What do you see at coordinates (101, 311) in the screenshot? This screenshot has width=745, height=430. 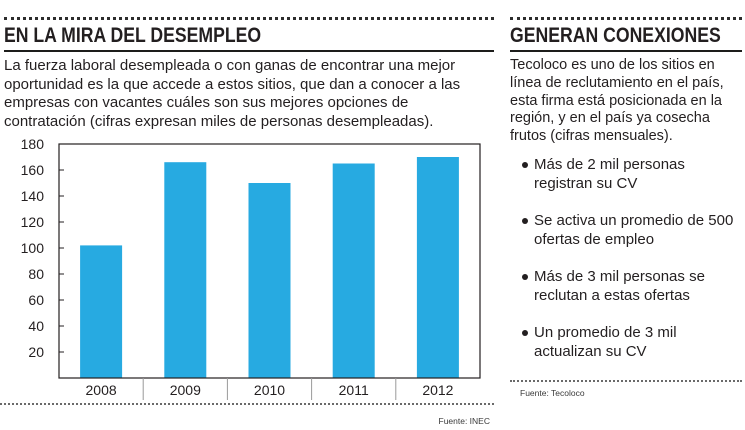 I see `bar-2008` at bounding box center [101, 311].